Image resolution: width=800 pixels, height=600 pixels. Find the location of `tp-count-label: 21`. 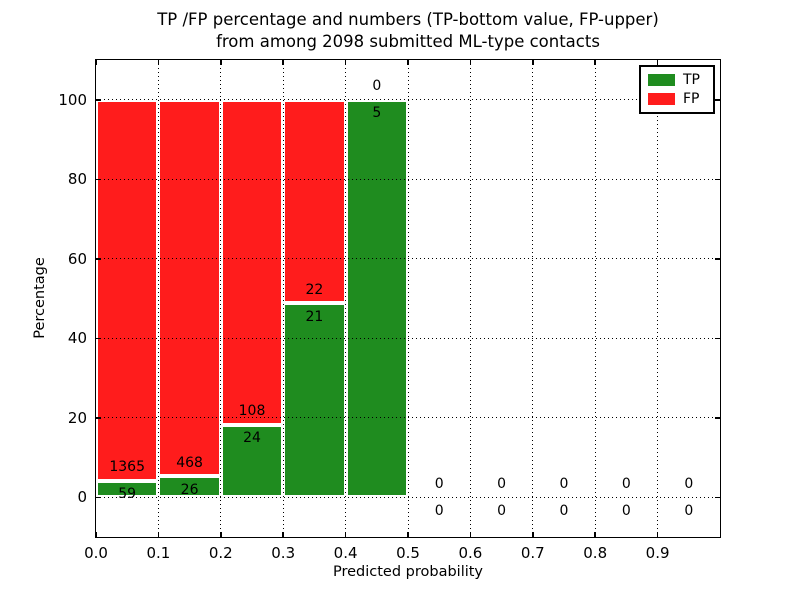

tp-count-label: 21 is located at coordinates (314, 316).